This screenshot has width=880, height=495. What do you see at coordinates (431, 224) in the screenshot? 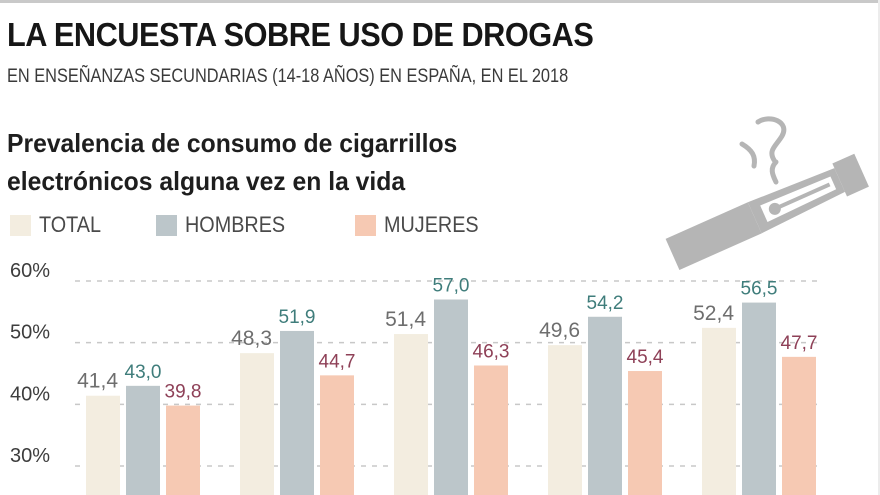
I see `legend-label-mujeres: MUJERES` at bounding box center [431, 224].